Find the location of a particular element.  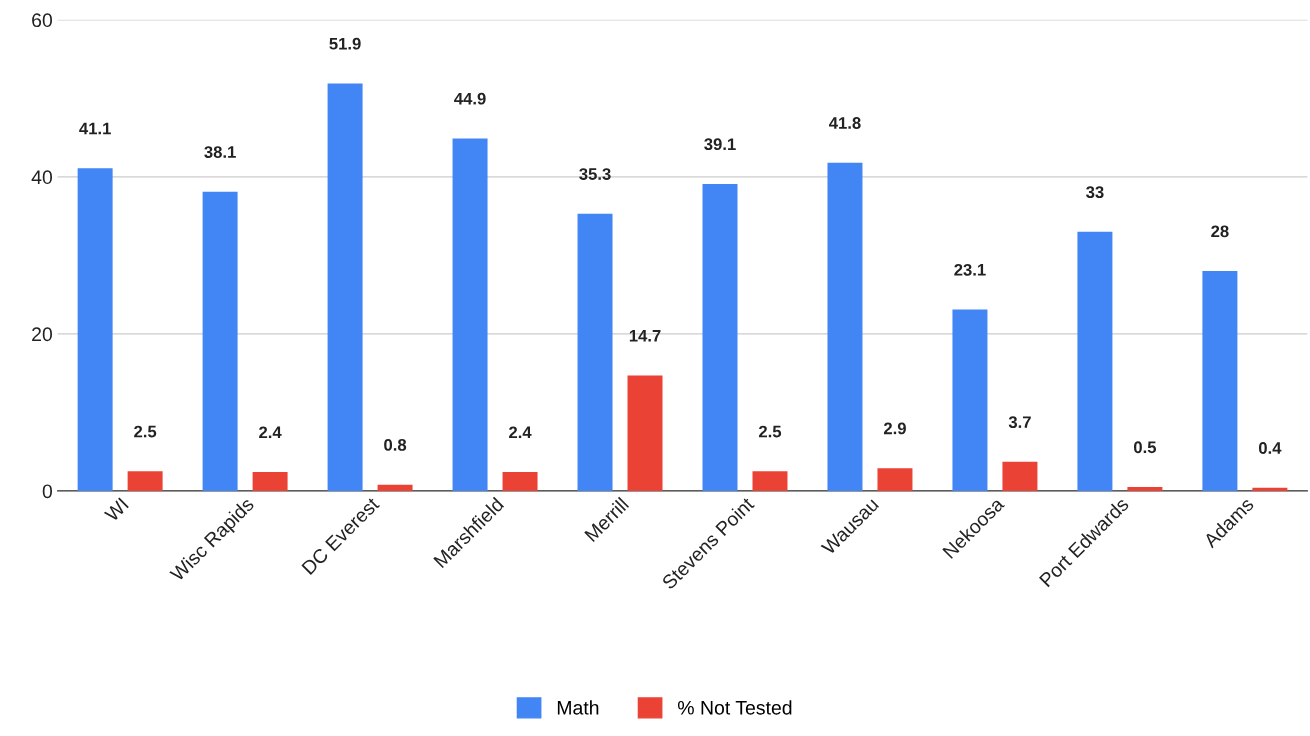

data-label: 23.1 is located at coordinates (970, 269).